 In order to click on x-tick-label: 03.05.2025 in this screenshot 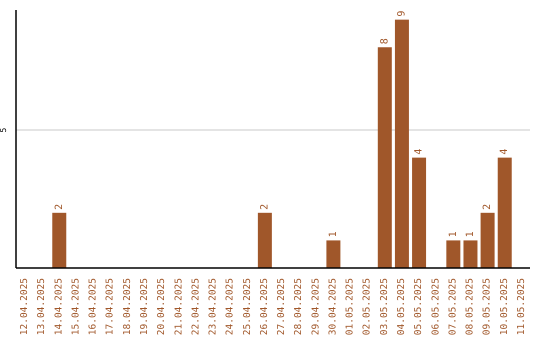, I will do `click(384, 307)`.